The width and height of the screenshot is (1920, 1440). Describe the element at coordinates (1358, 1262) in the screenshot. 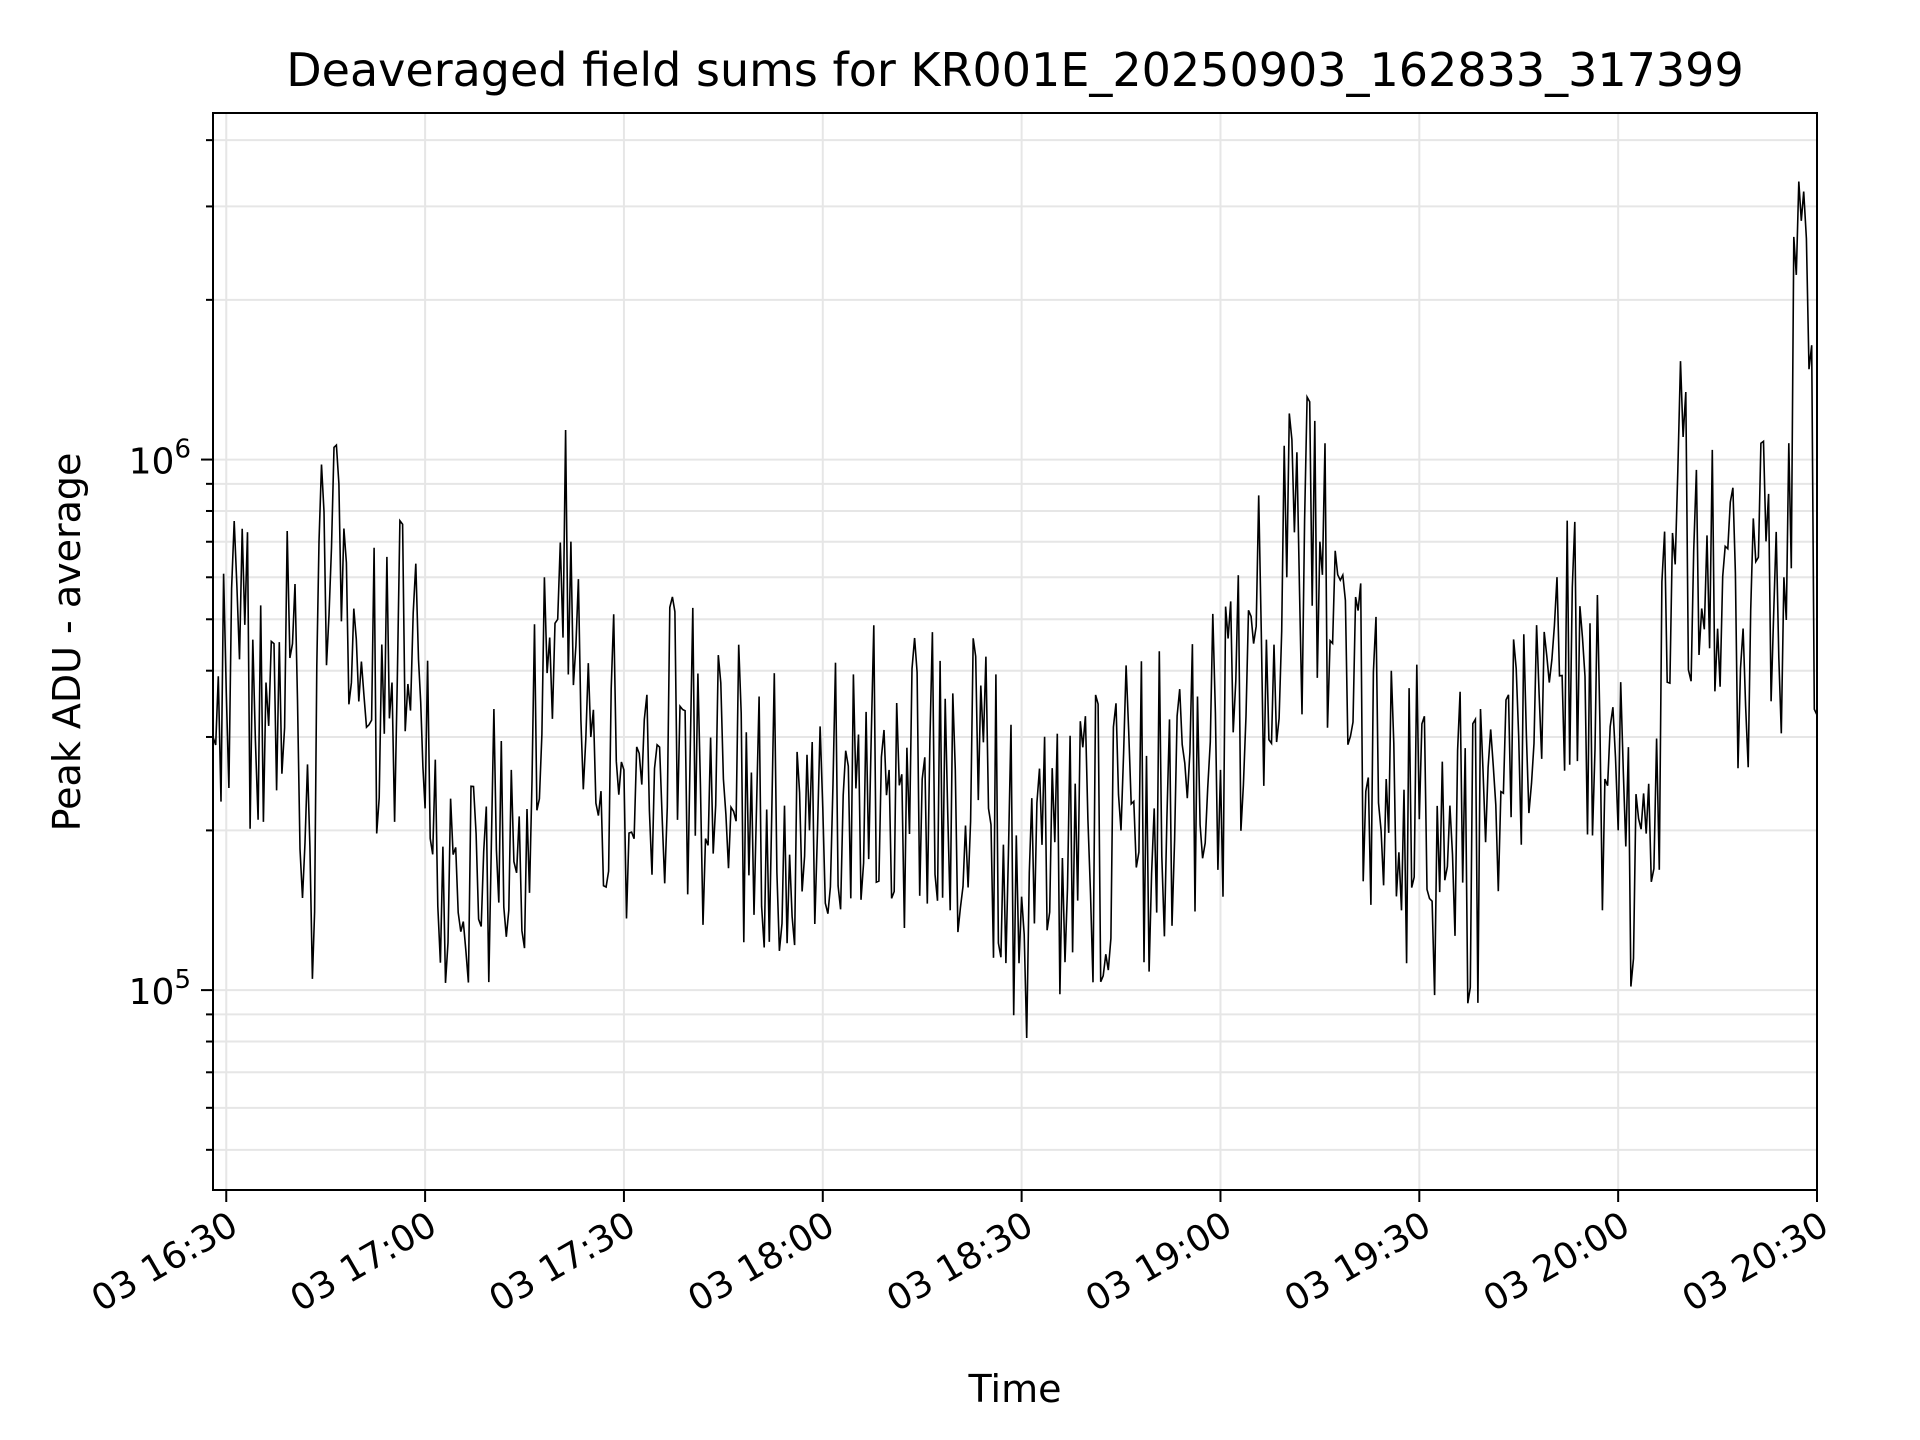

I see `x-tick-label: 03 19:30` at that location.